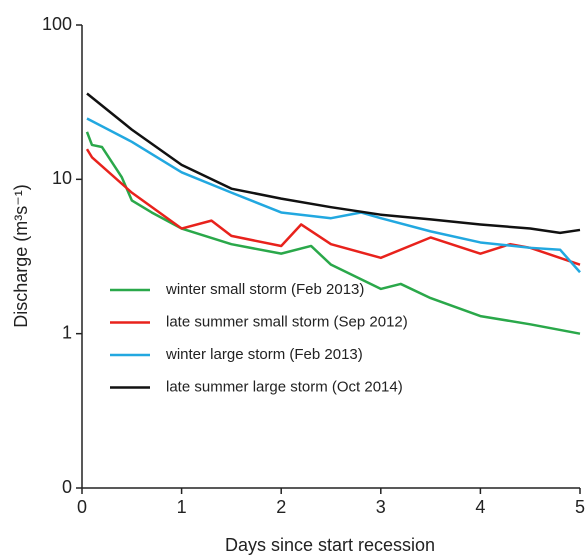 The height and width of the screenshot is (559, 585). What do you see at coordinates (67, 332) in the screenshot?
I see `y-tick-label: 1` at bounding box center [67, 332].